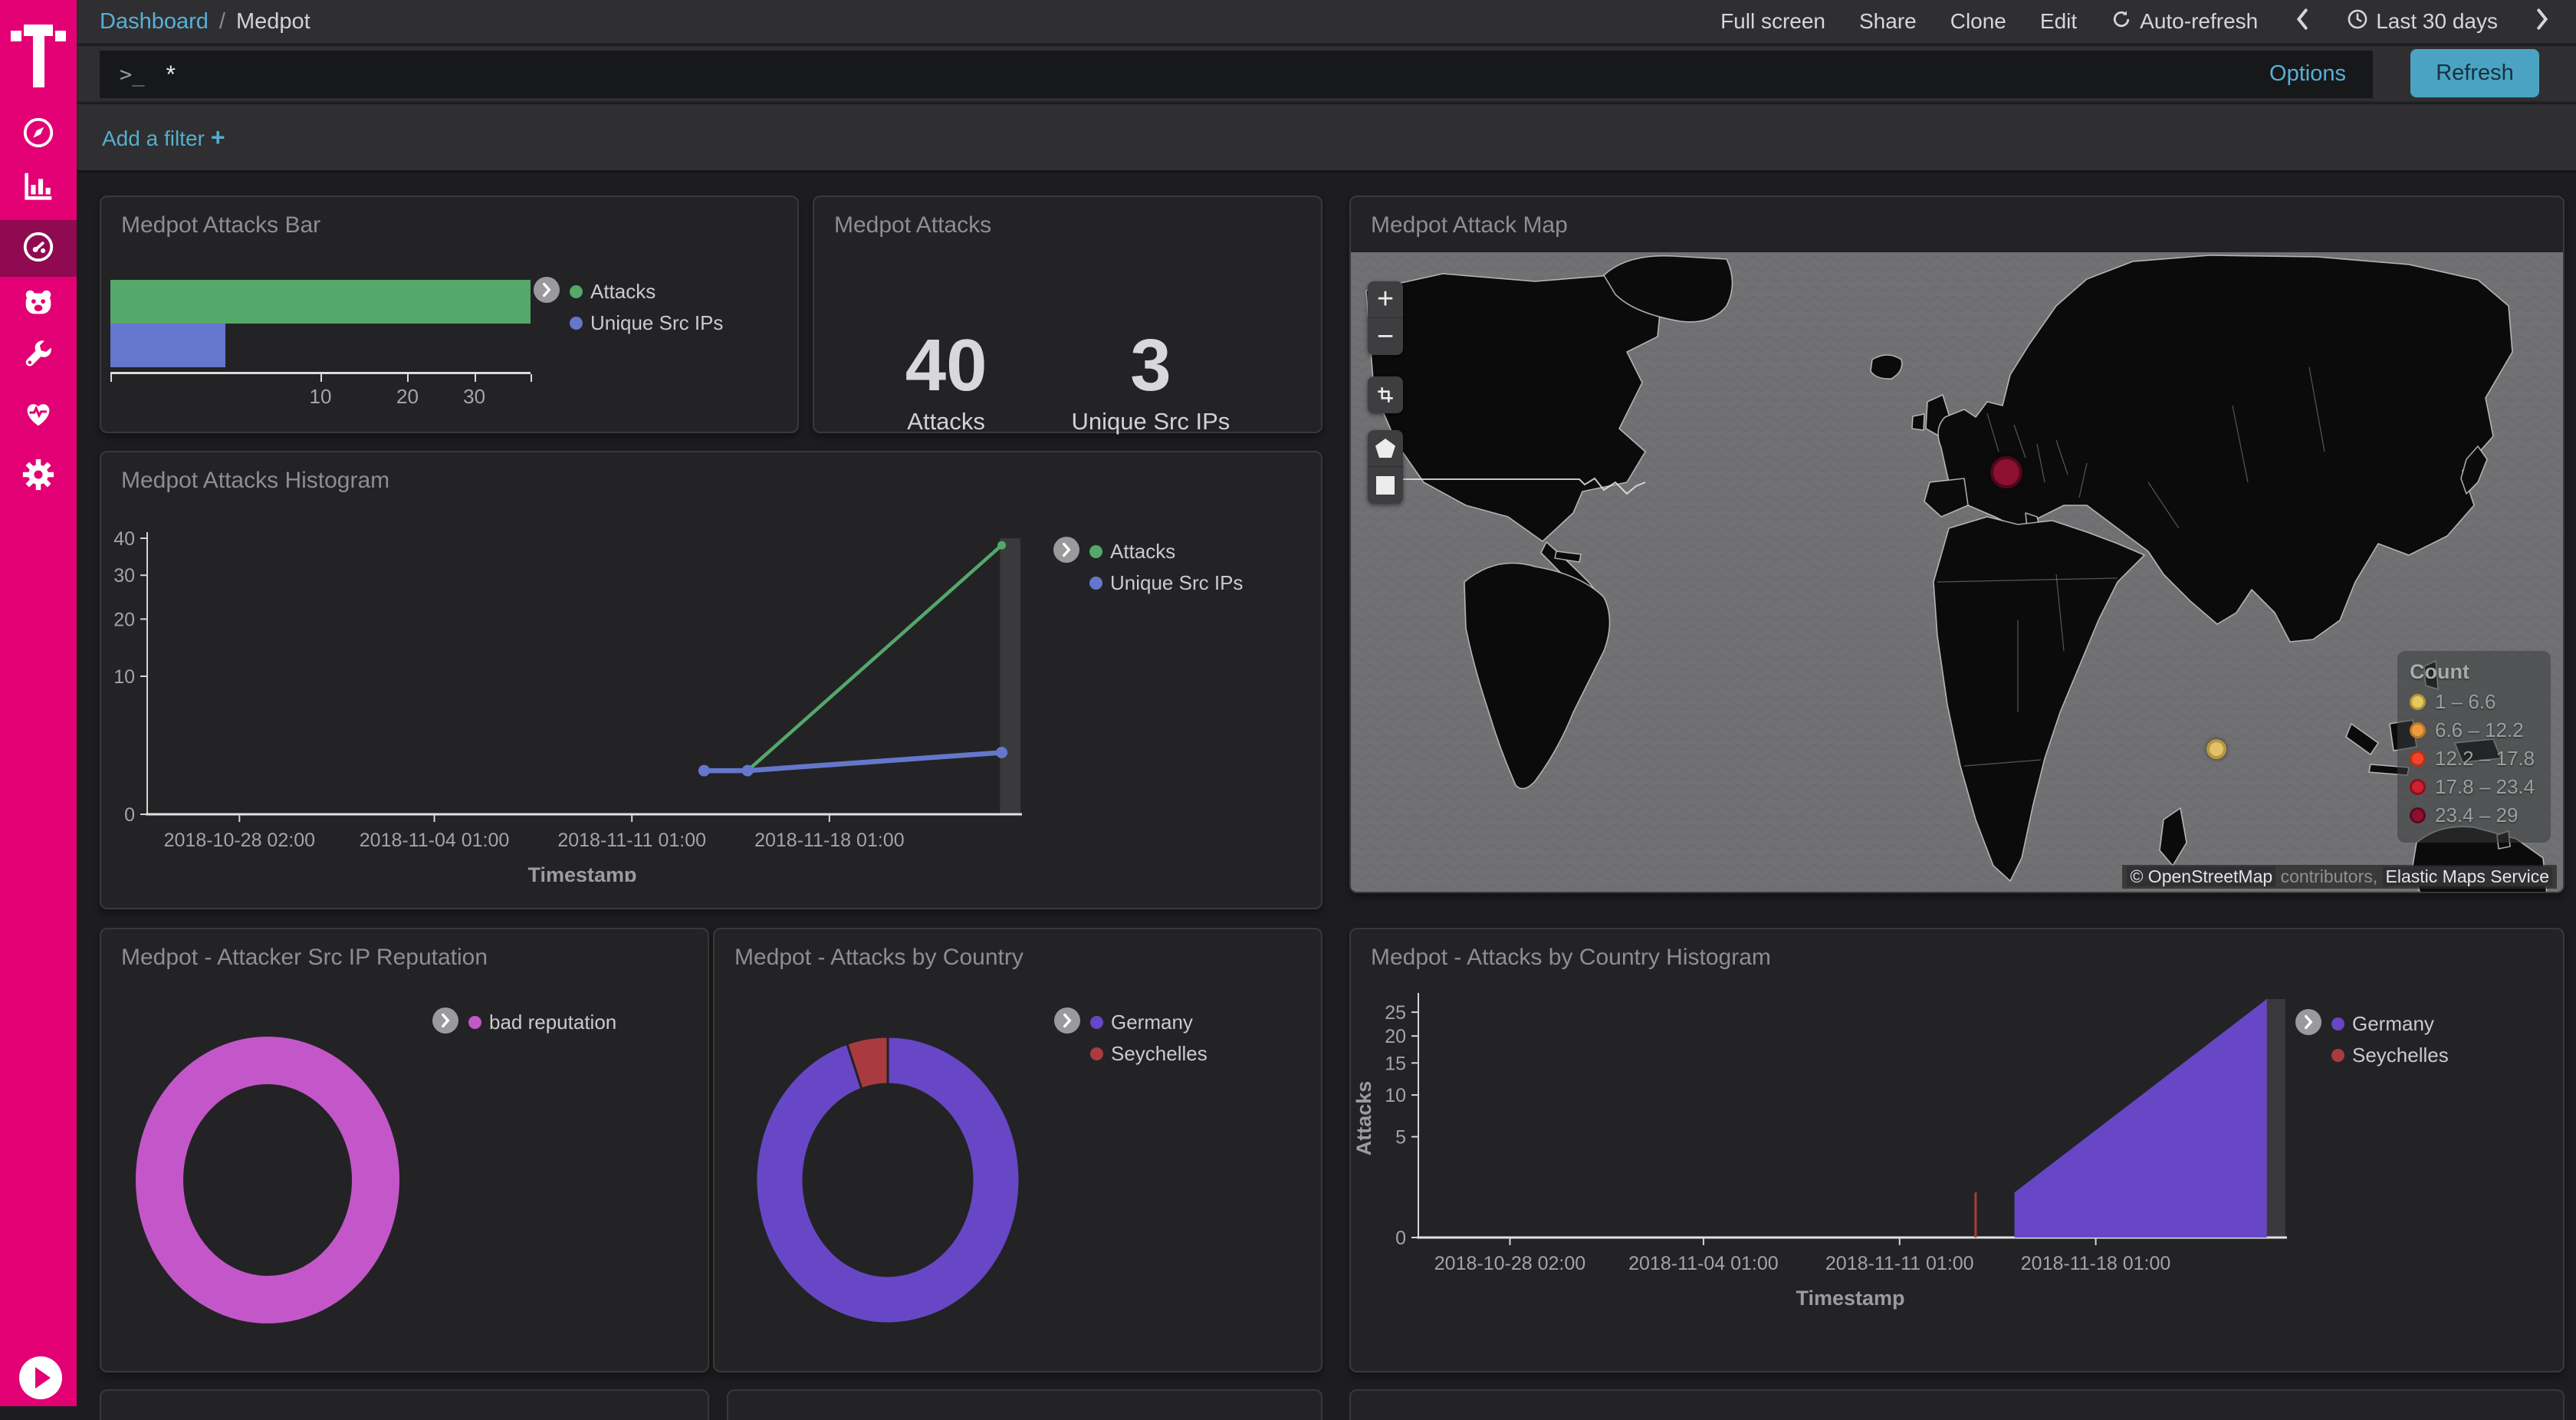 This screenshot has width=2576, height=1420. What do you see at coordinates (124, 619) in the screenshot?
I see `svg-text: 20` at bounding box center [124, 619].